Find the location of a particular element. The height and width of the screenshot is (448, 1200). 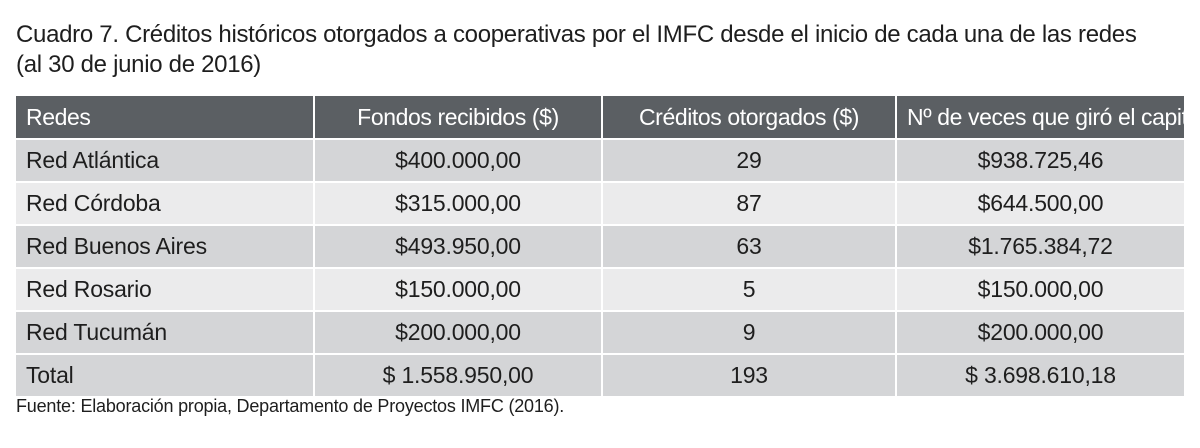

cell-capital: $644.500,00 is located at coordinates (1039, 203).